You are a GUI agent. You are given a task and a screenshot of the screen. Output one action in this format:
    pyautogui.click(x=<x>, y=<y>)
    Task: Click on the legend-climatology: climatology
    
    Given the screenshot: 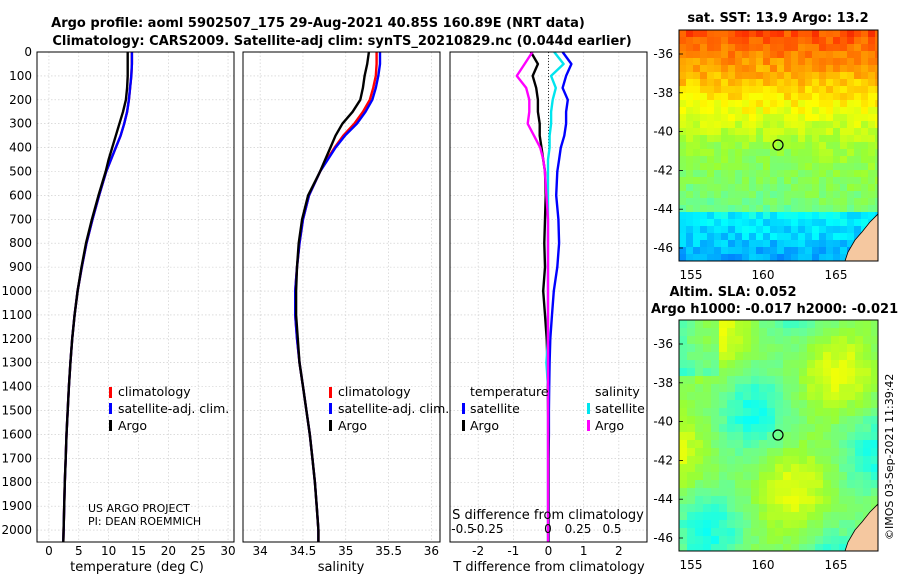 What is the action you would take?
    pyautogui.click(x=154, y=391)
    